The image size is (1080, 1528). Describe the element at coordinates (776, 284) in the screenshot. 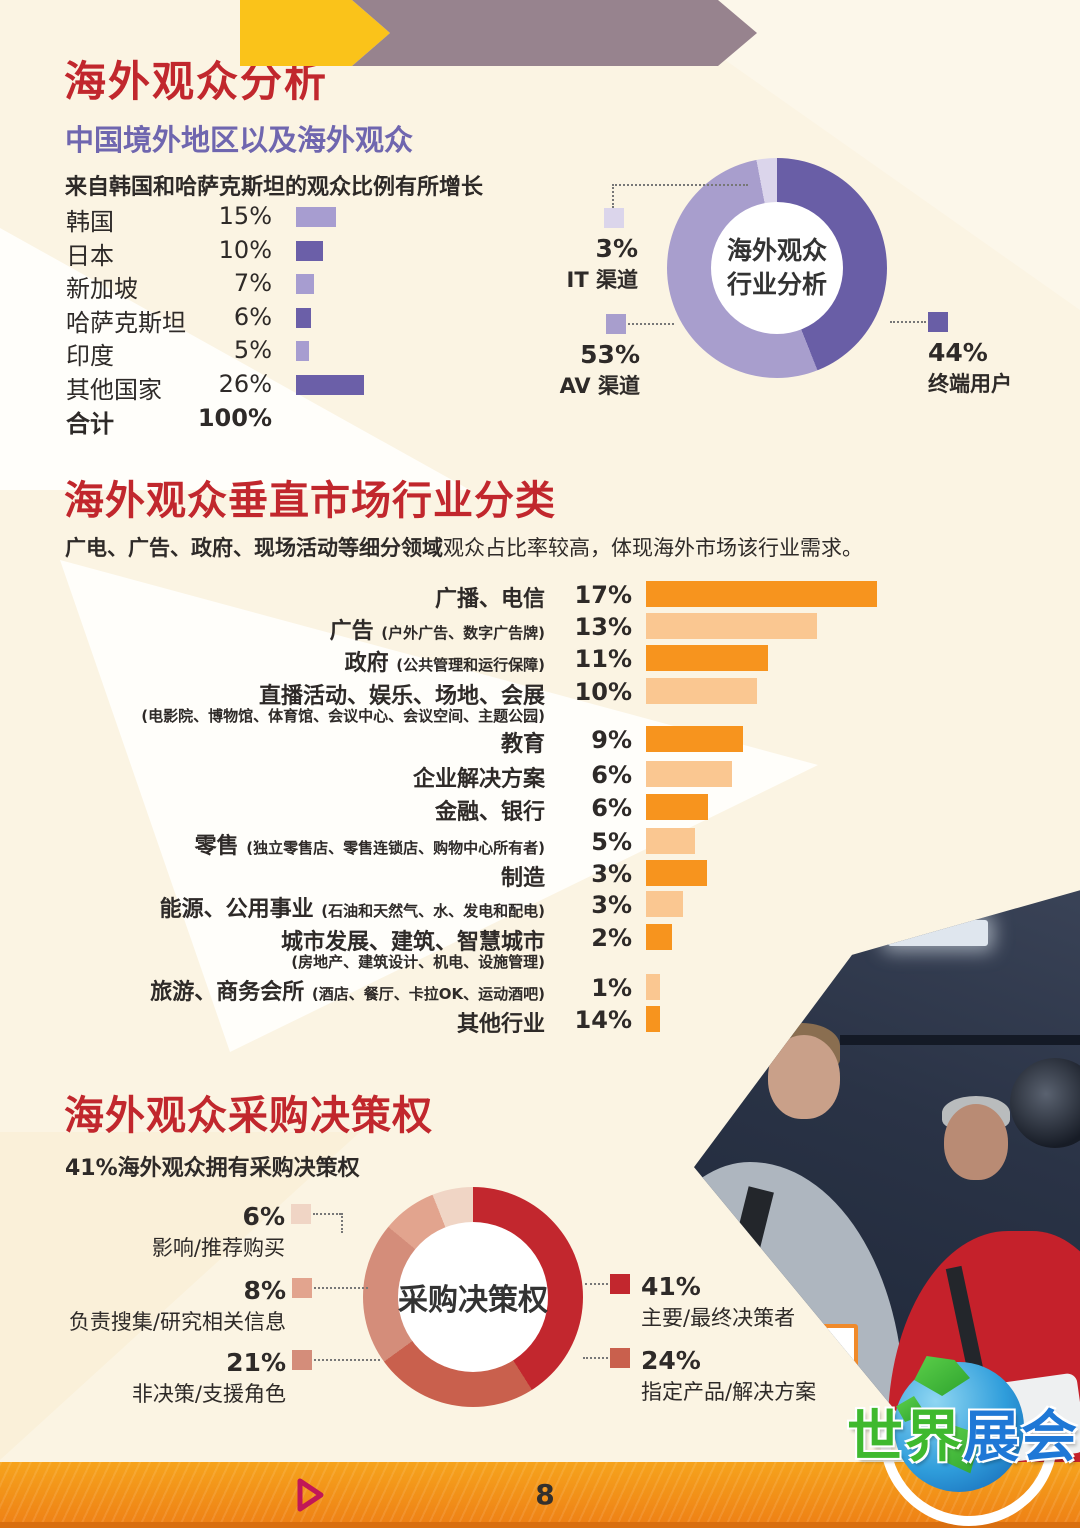

I see `industry-donut-center-line2: 行业分析` at that location.